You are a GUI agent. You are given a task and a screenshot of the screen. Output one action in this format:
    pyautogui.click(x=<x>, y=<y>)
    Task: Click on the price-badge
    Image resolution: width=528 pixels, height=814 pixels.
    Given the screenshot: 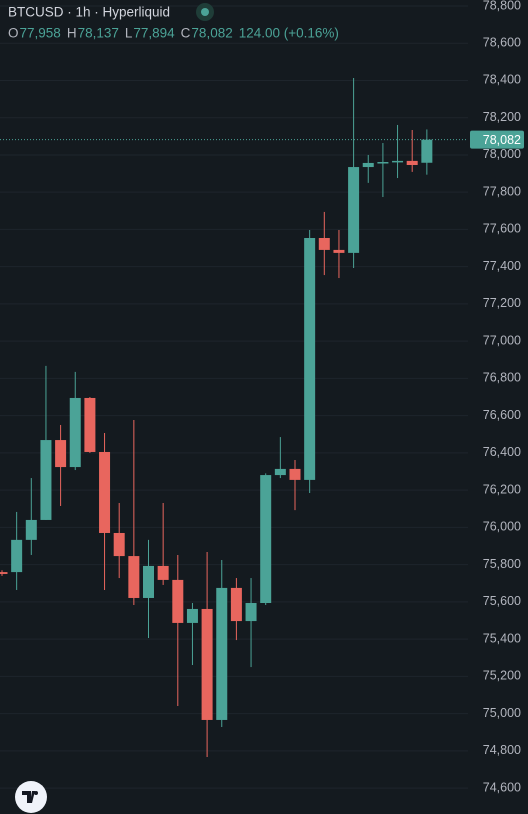 What is the action you would take?
    pyautogui.click(x=497, y=139)
    